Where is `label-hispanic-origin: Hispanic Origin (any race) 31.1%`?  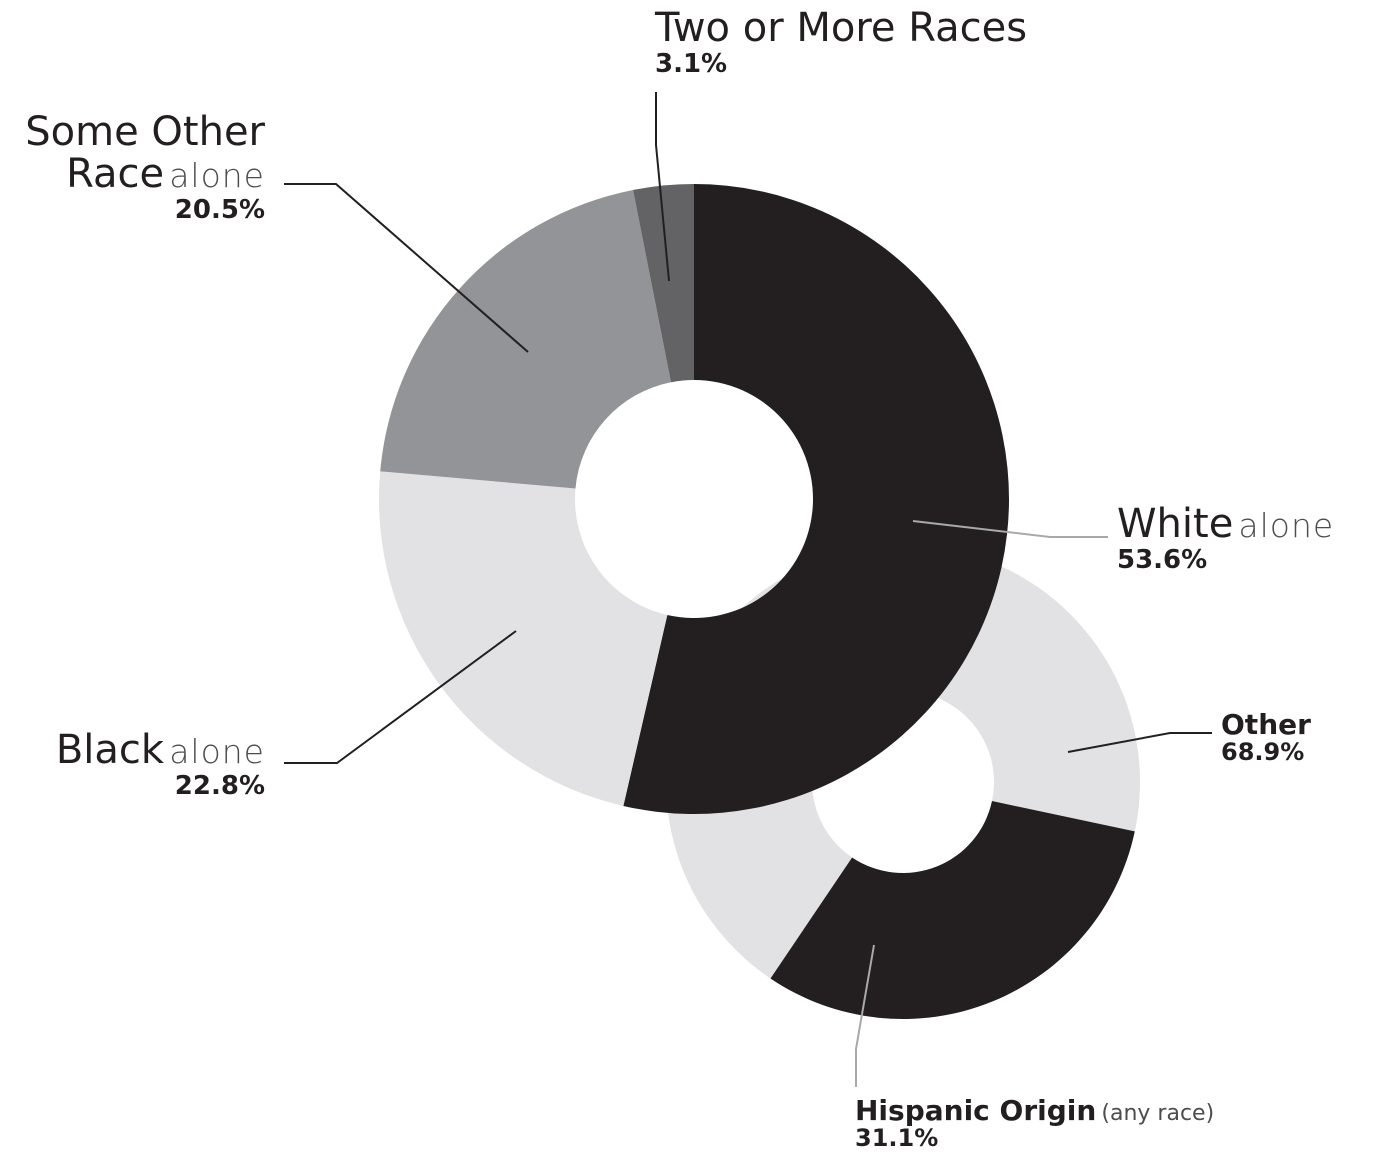
label-hispanic-origin: Hispanic Origin (any race) 31.1% is located at coordinates (1035, 1123).